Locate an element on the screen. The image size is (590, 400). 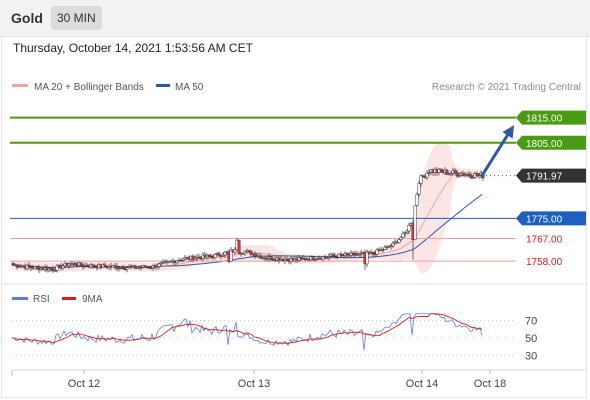
rsi-legend-label: RSI is located at coordinates (41, 299).